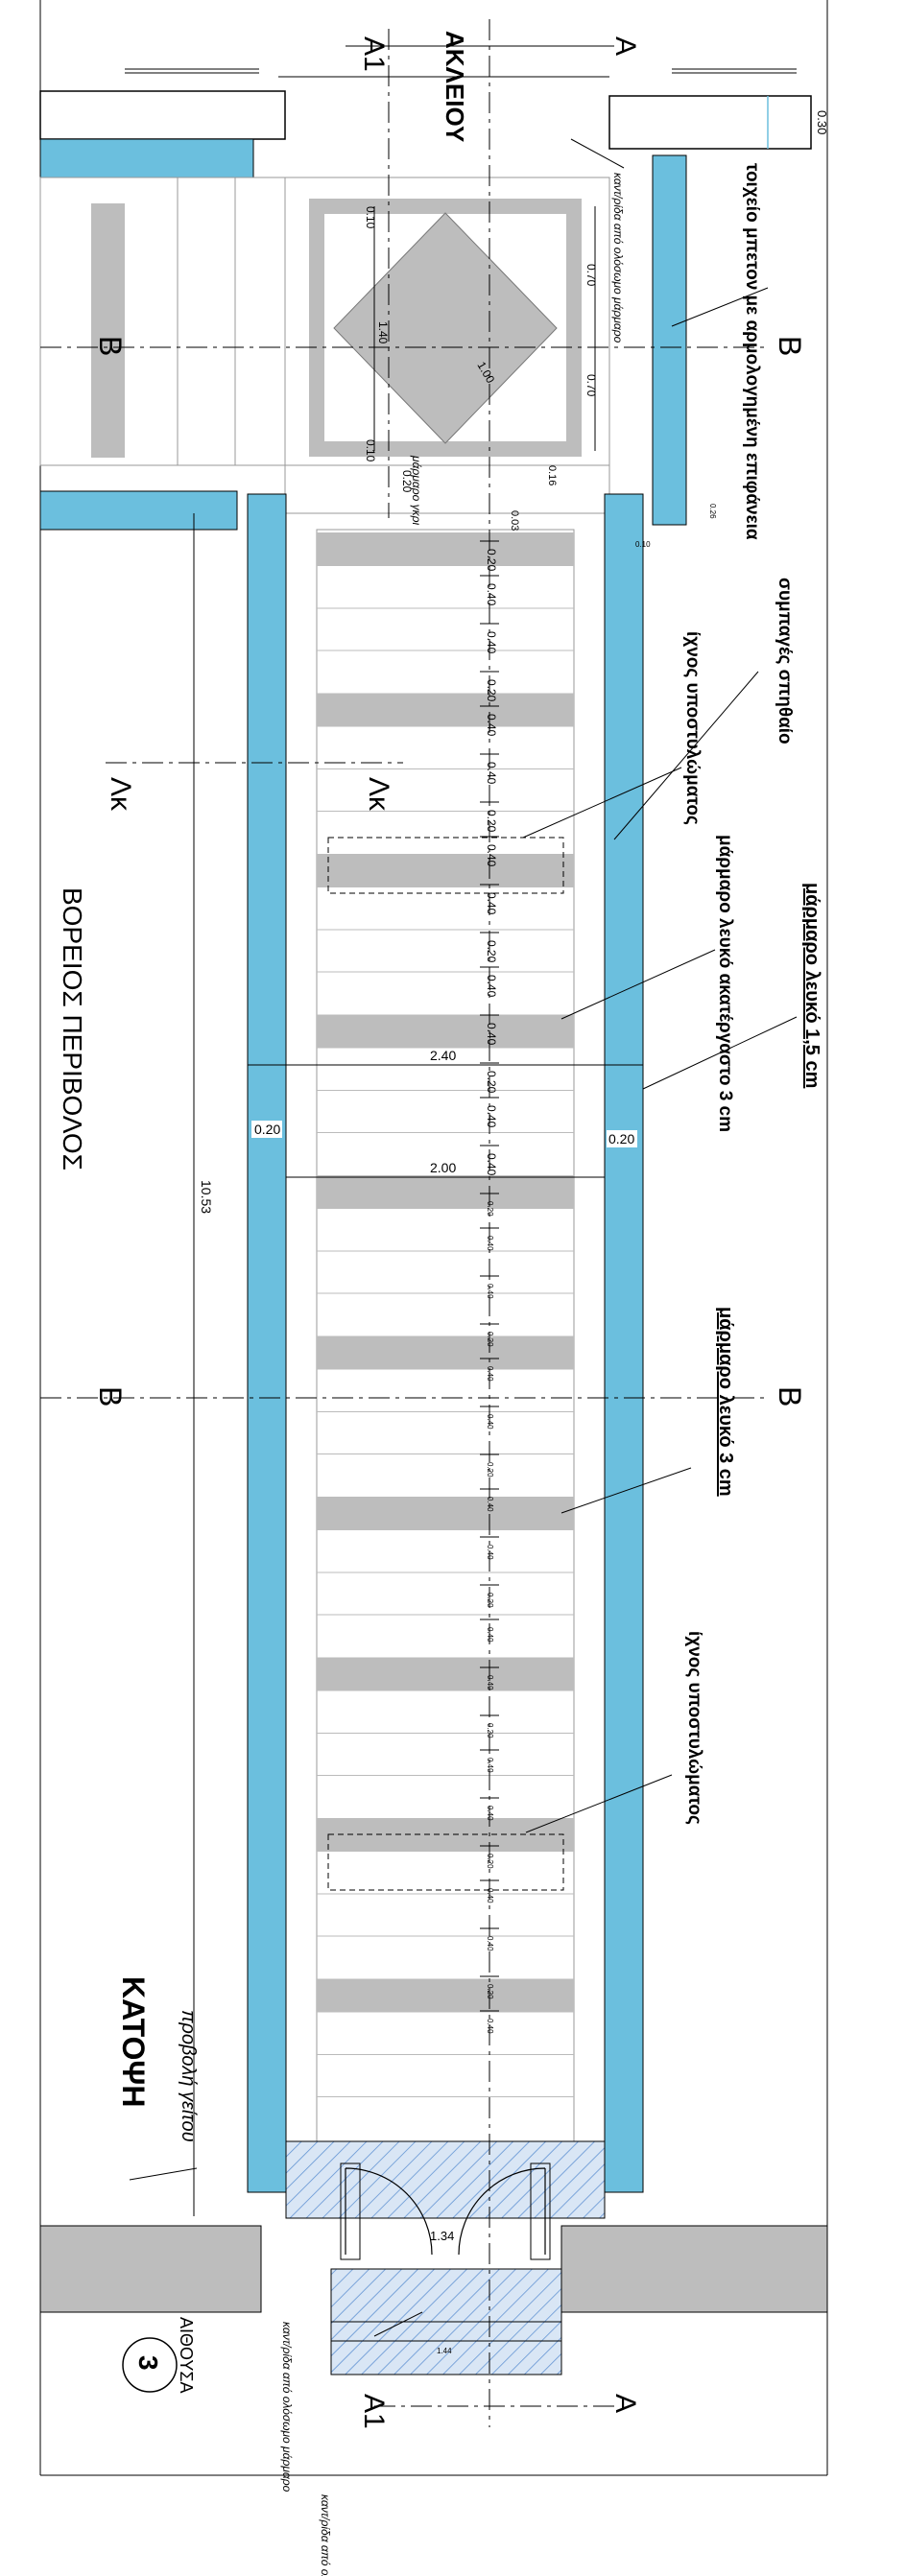 This screenshot has width=906, height=2576. What do you see at coordinates (625, 2403) in the screenshot?
I see `section-a-bottom: A` at bounding box center [625, 2403].